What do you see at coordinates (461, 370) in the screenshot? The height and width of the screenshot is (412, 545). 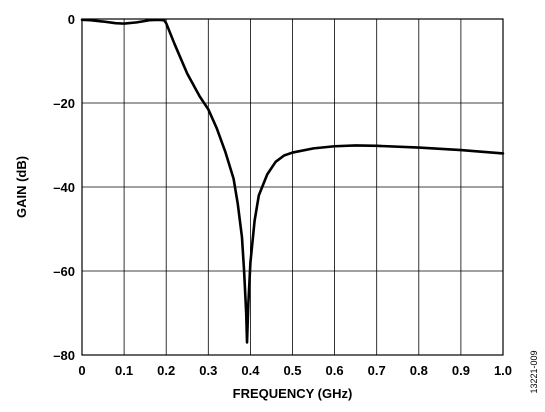 I see `x-tick-label: 0.9` at bounding box center [461, 370].